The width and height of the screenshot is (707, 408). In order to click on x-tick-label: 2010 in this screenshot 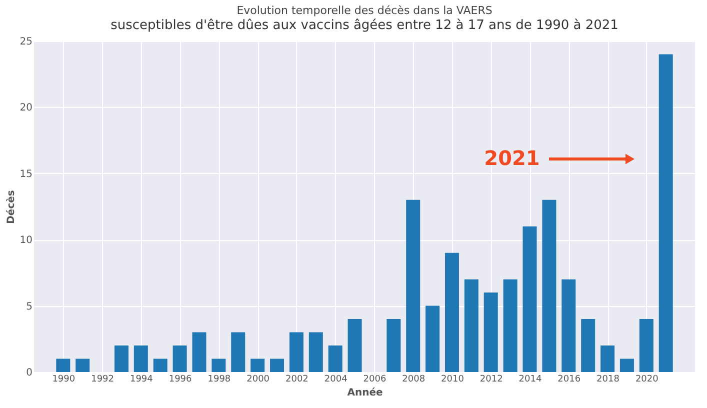, I will do `click(452, 379)`.